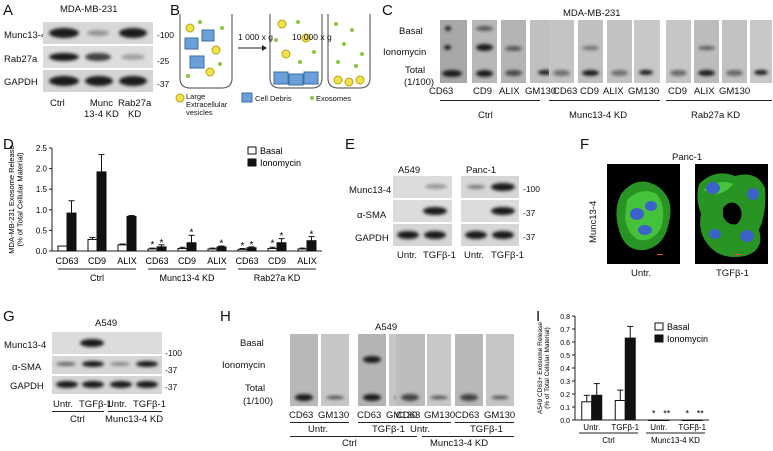 This screenshot has width=773, height=451. I want to click on panel-a-title: MDA-MB-231, so click(89, 9).